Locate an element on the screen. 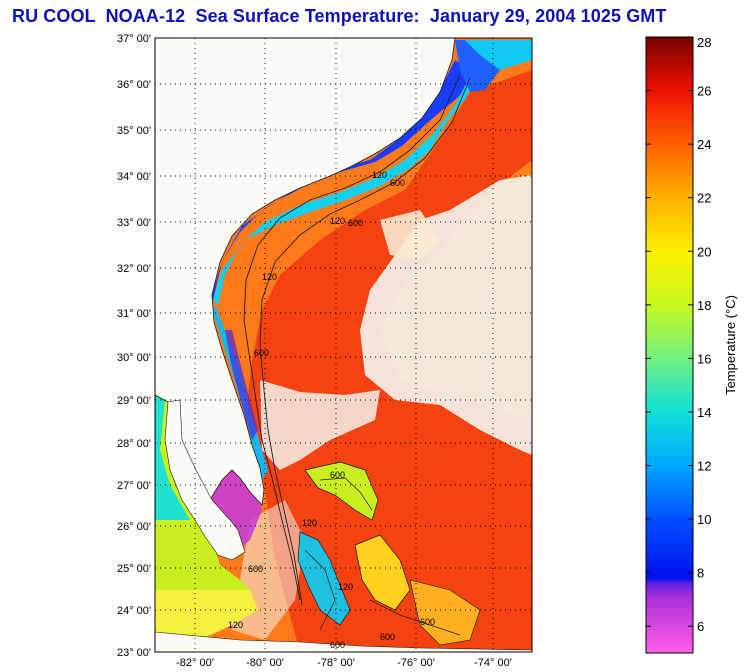 The image size is (744, 672). colorbar-scale is located at coordinates (669, 345).